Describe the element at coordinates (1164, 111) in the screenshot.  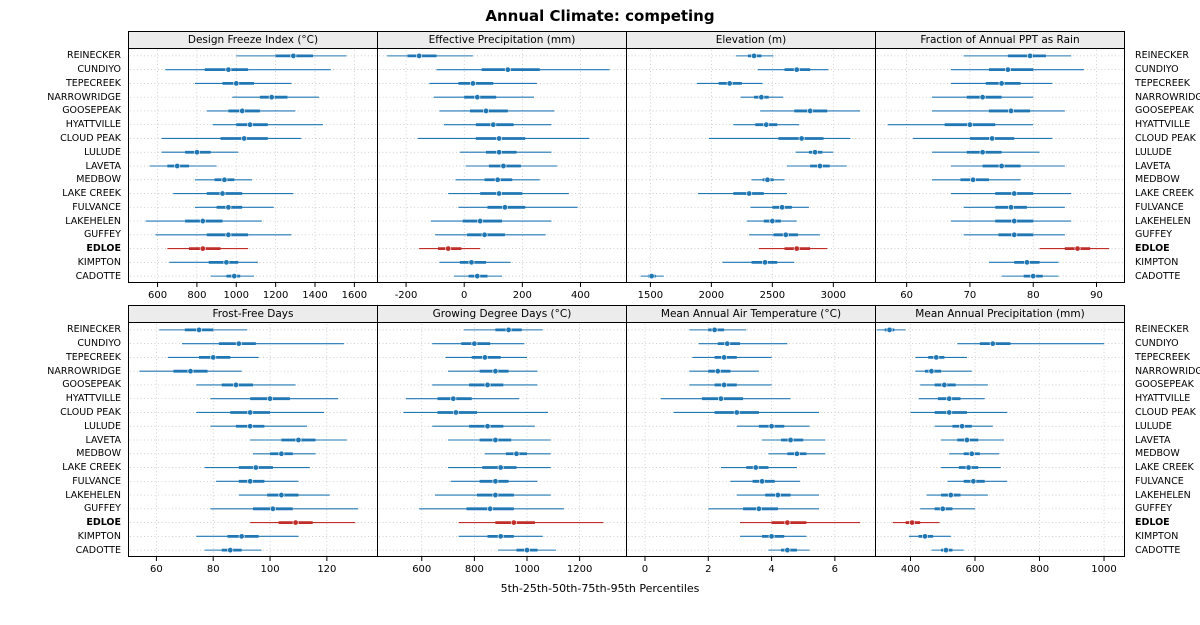
I see `site-label-goosepeak: GOOSEPEAK` at that location.